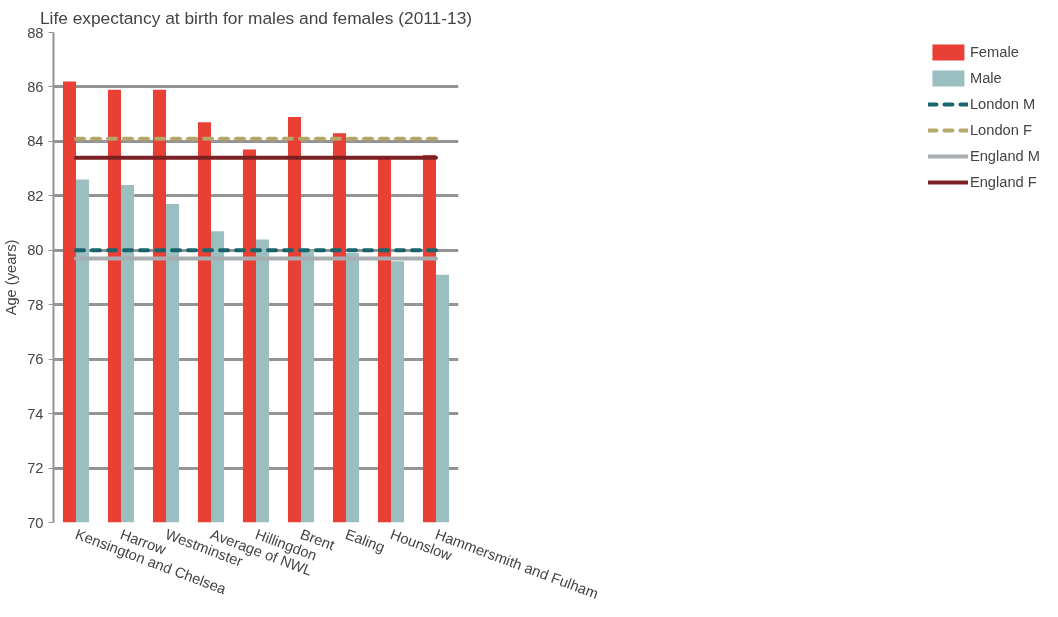  Describe the element at coordinates (35, 413) in the screenshot. I see `y-tick-label: 74` at that location.